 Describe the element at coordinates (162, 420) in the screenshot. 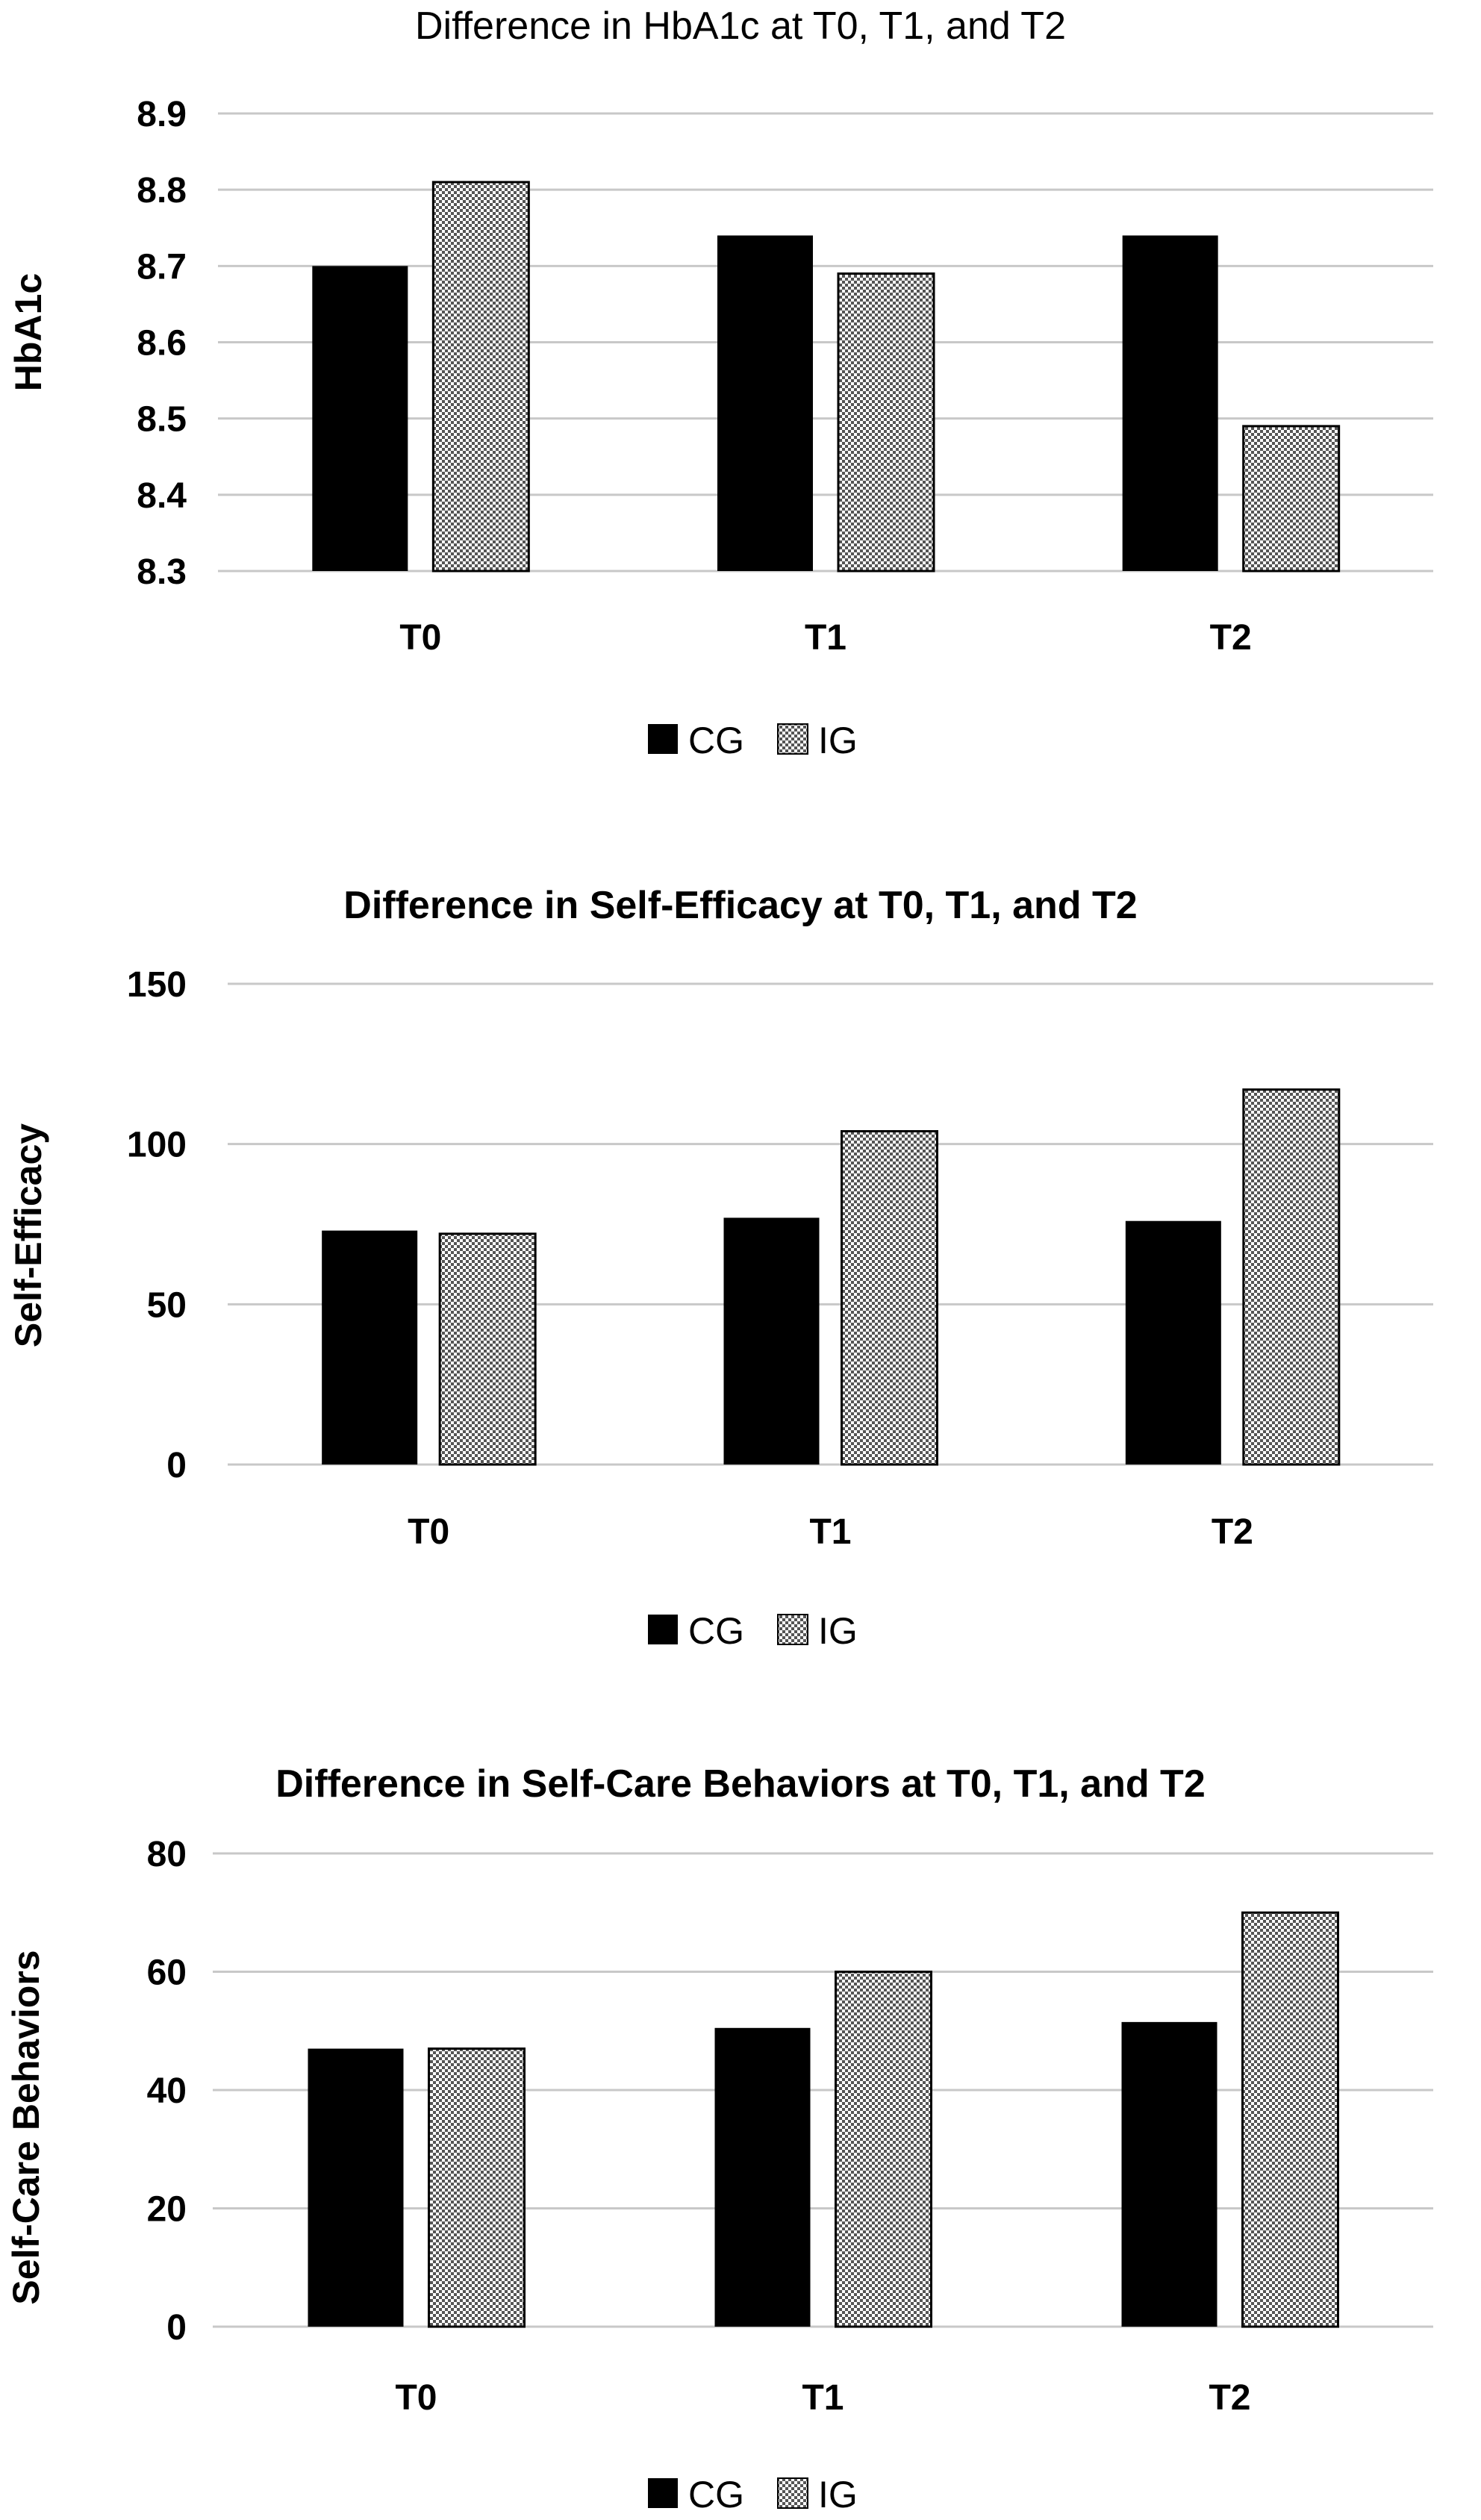

I see `y-tick-label: 8.5` at that location.